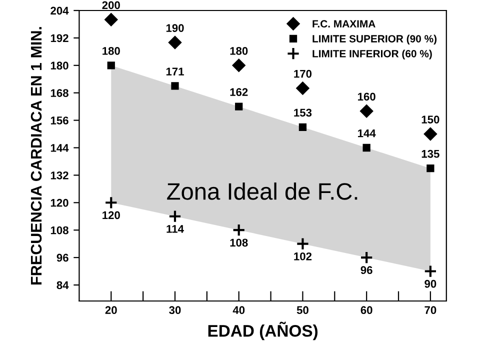 This screenshot has height=350, width=480. Describe the element at coordinates (366, 270) in the screenshot. I see `data-label: 96` at that location.